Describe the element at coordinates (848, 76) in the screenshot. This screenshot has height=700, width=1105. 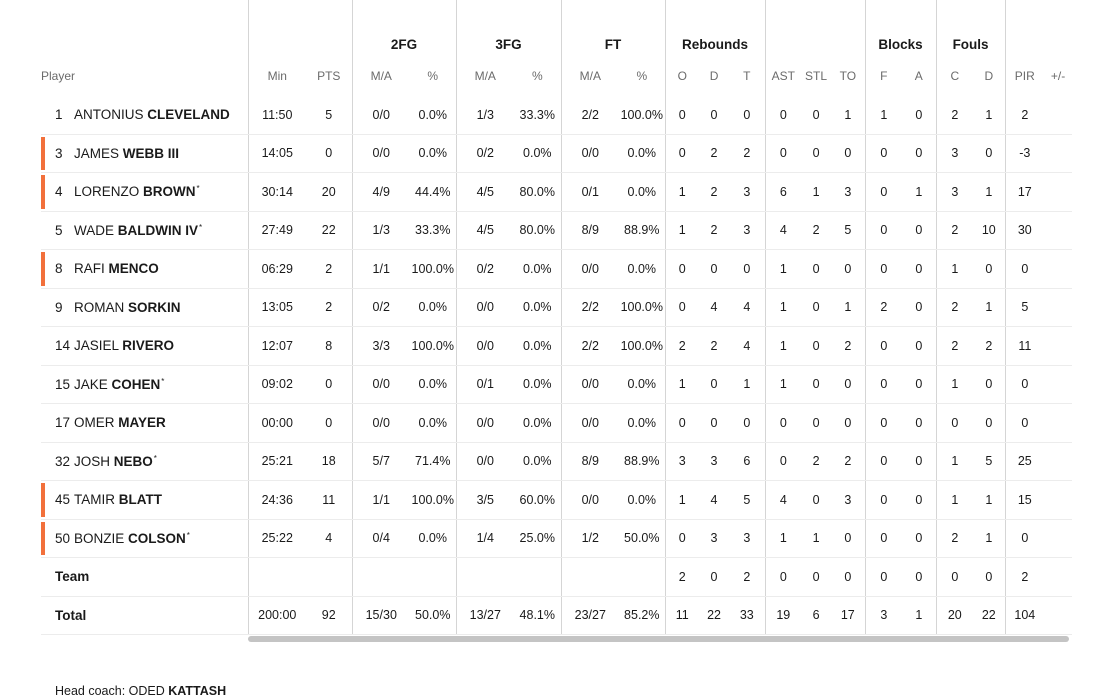
I see `col-to: TO` at that location.